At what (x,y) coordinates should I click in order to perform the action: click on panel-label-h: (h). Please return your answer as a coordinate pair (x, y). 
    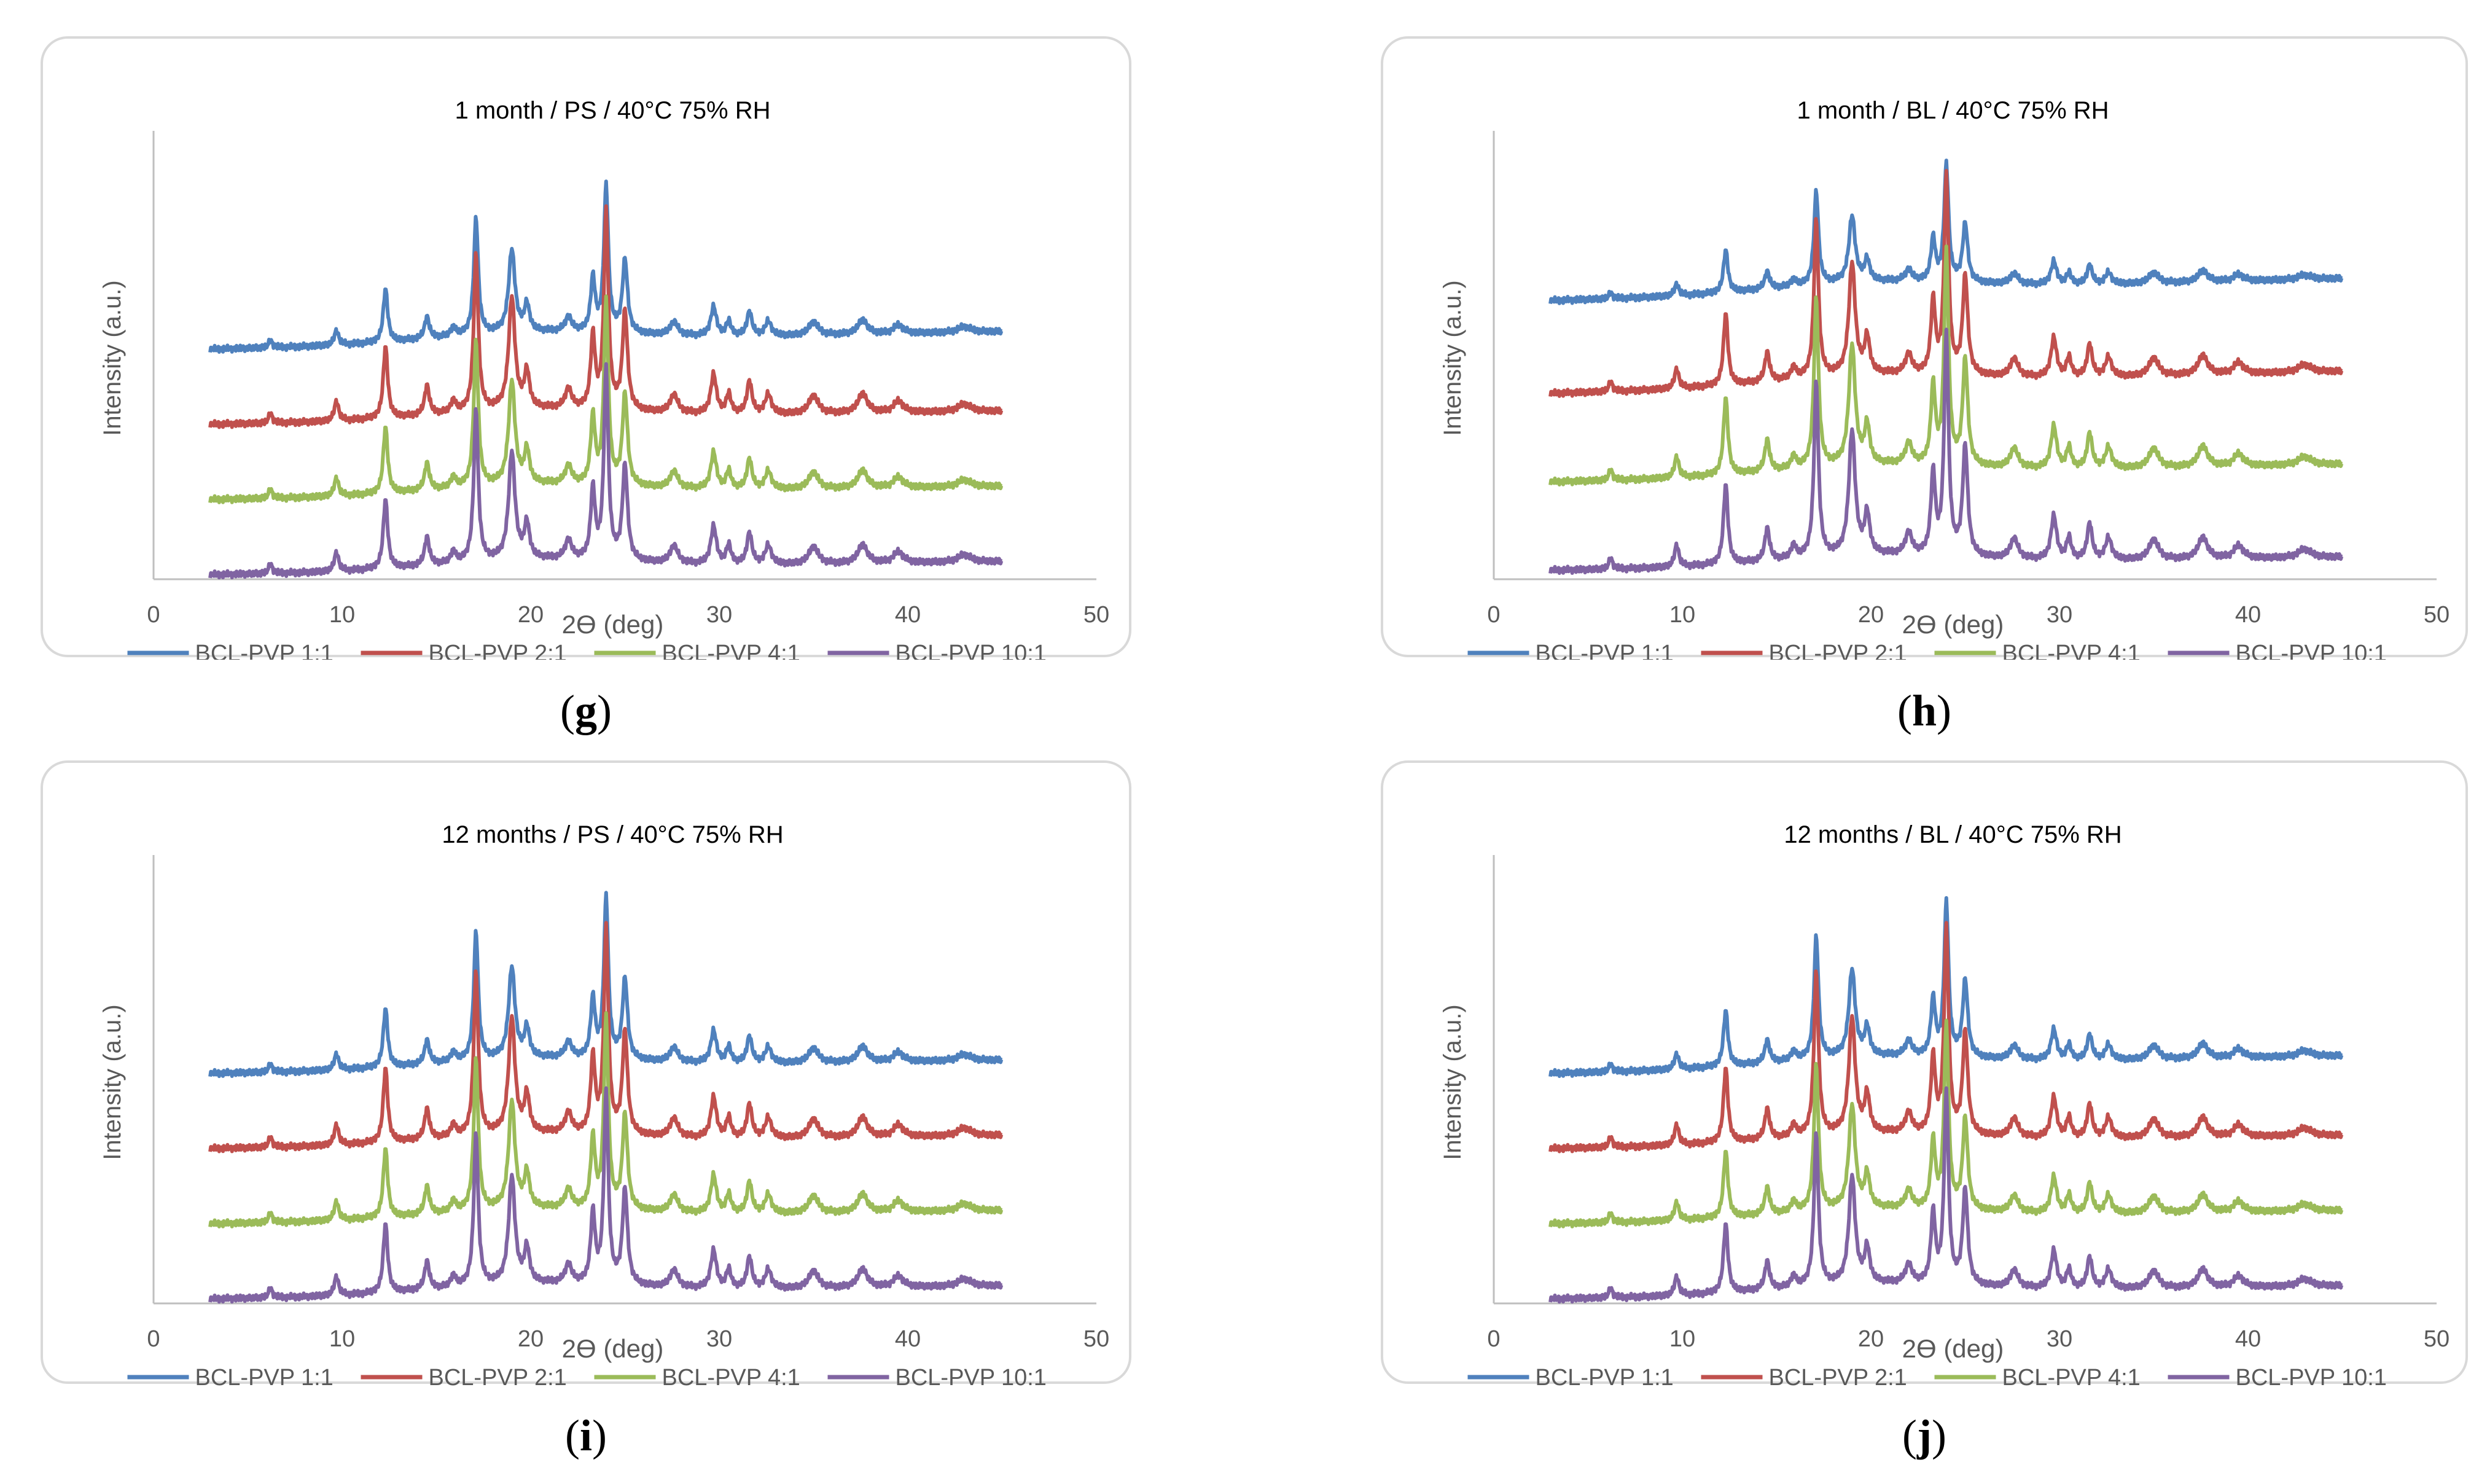
    Looking at the image, I should click on (1924, 710).